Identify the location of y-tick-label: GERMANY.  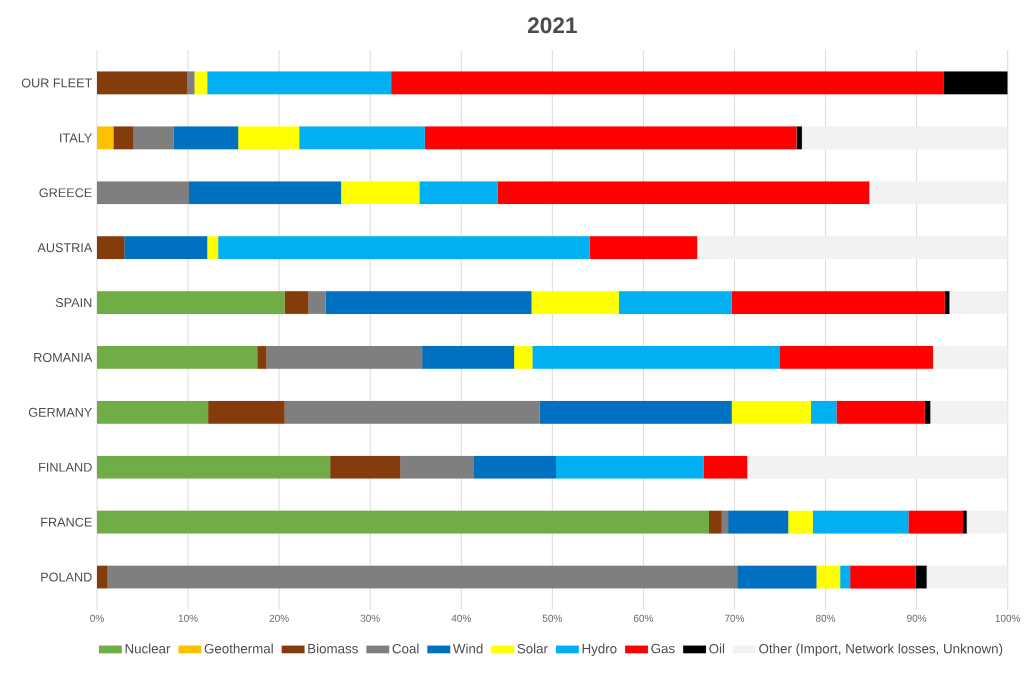
(60, 412).